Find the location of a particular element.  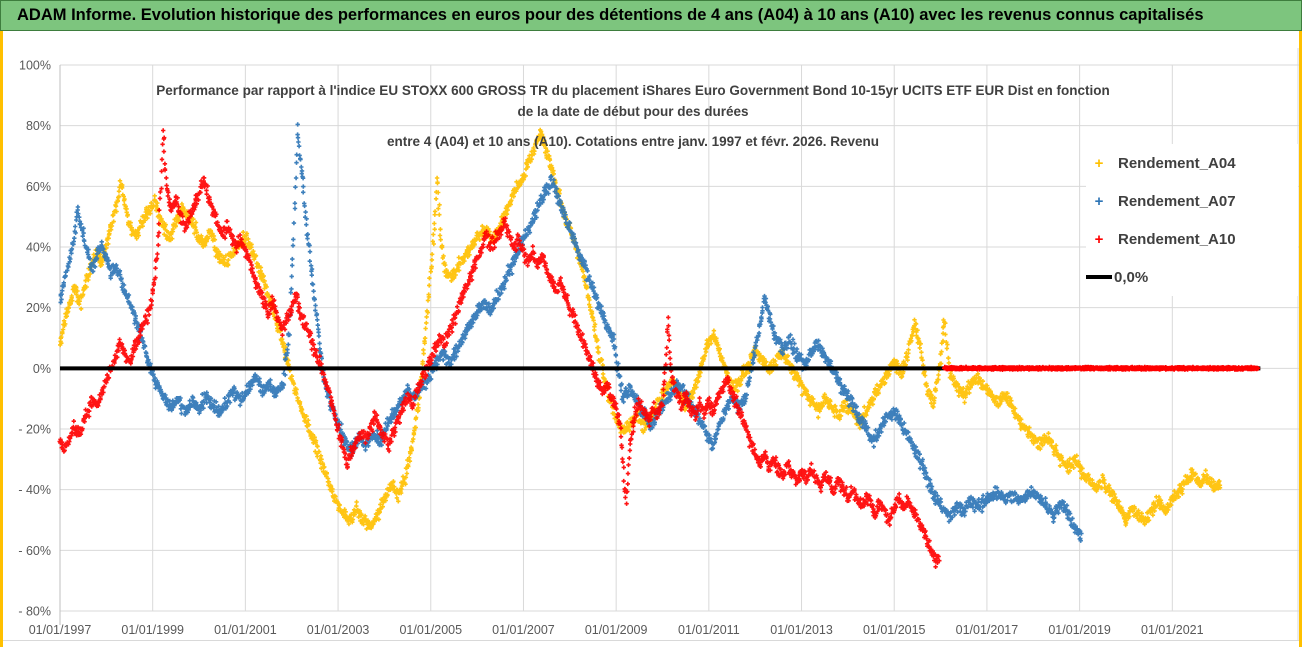

svg-text: 01/01/2021 is located at coordinates (1172, 630).